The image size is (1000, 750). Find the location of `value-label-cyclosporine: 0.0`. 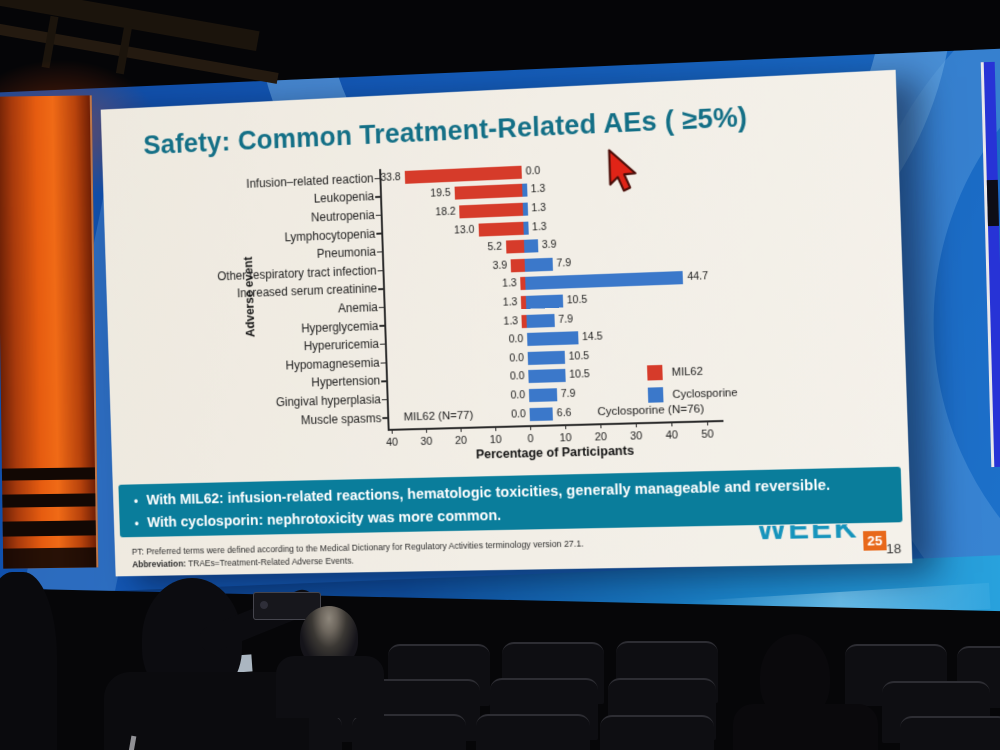

value-label-cyclosporine: 0.0 is located at coordinates (533, 171).